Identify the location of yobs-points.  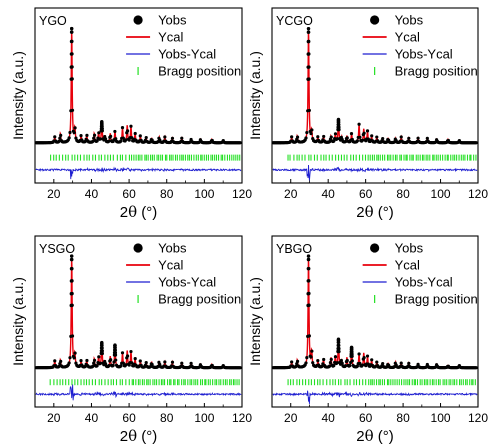
(138, 312).